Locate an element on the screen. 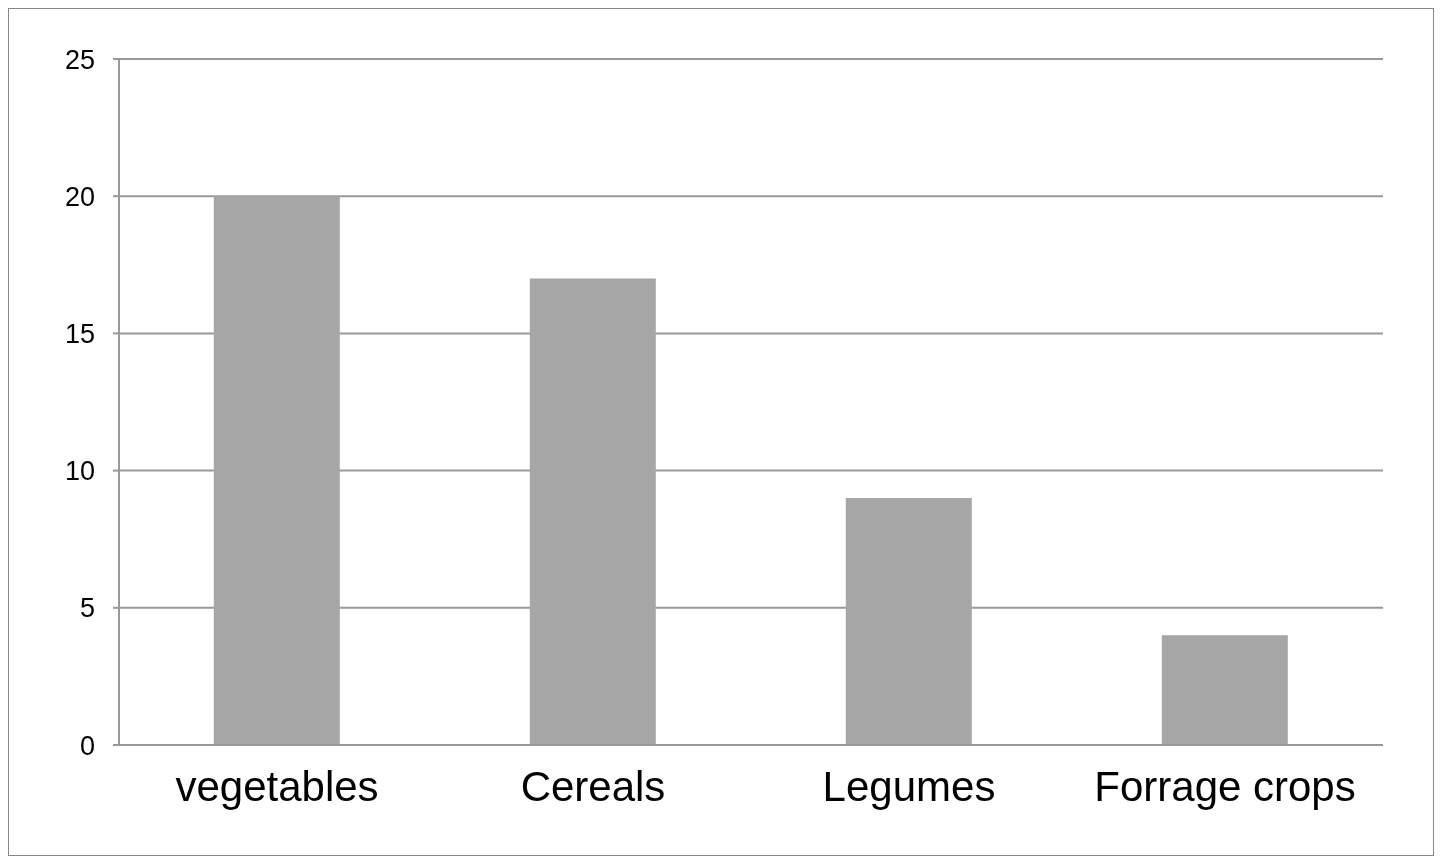 This screenshot has width=1442, height=864. x-tick-label: Cereals is located at coordinates (593, 786).